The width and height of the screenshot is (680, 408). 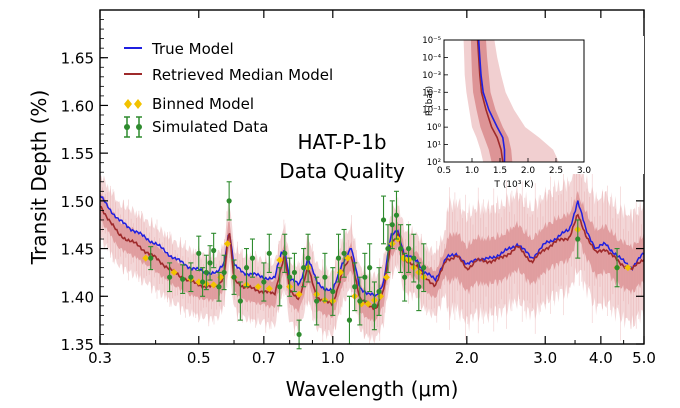 I want to click on inset-y-tick-label: 10⁻¹, so click(x=431, y=111).